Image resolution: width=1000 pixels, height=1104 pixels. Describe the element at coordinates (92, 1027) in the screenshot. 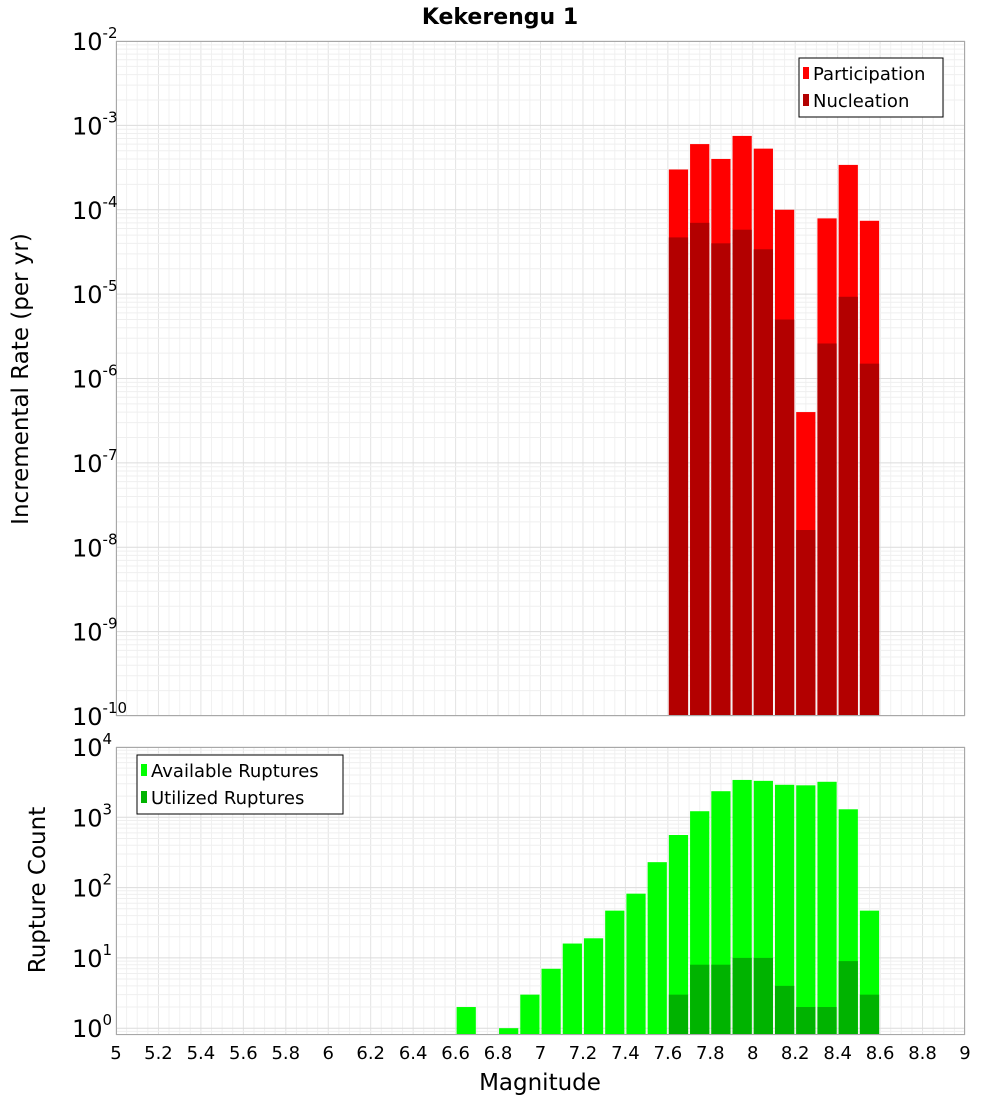

I see `y-tick-label: 10⁰` at that location.